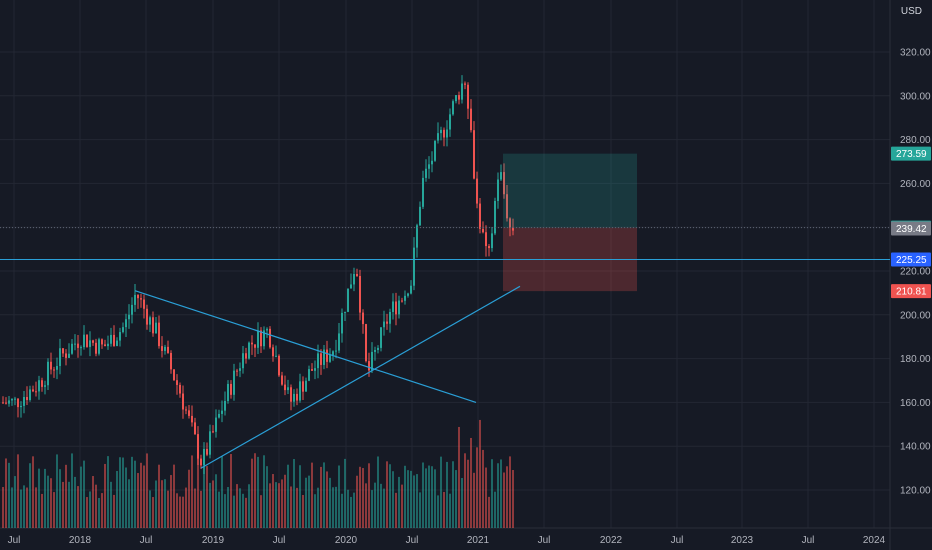 The image size is (932, 550). I want to click on time-tick-label: 2022, so click(611, 540).